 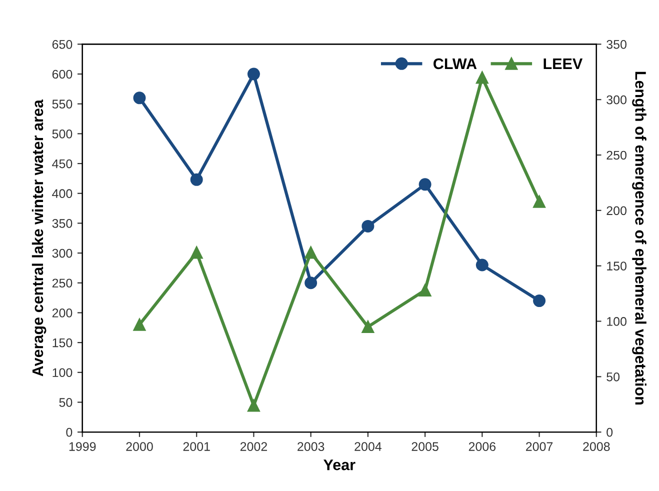 I want to click on x-axis-title: Year, so click(x=340, y=465).